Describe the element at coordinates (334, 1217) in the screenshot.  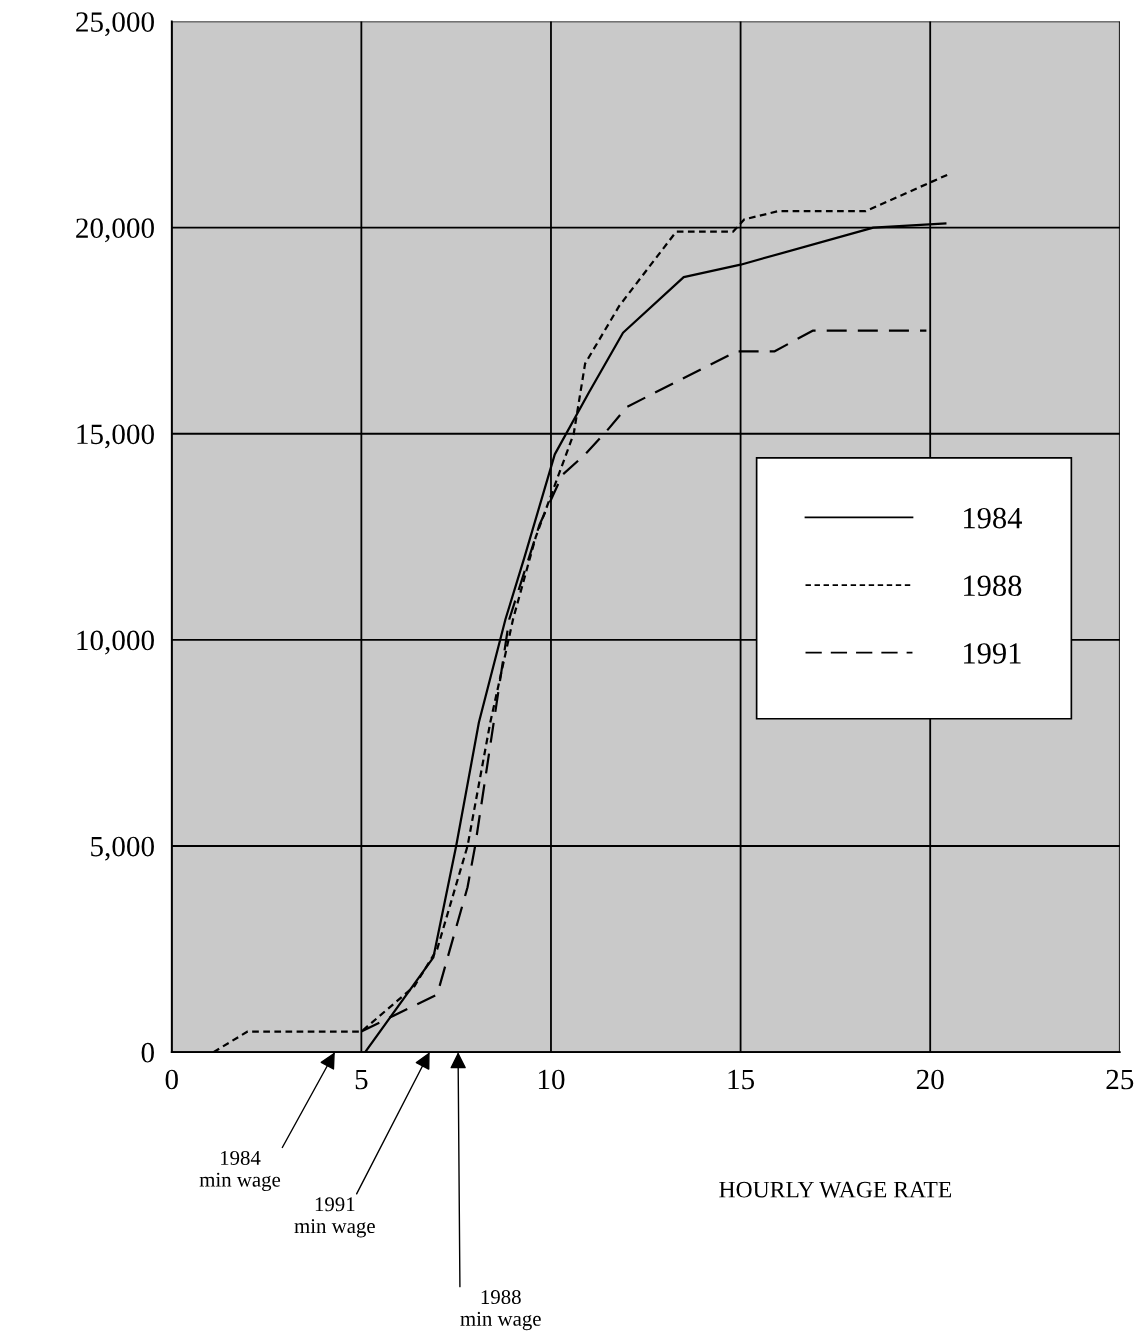
I see `text: 1991 min wage` at that location.